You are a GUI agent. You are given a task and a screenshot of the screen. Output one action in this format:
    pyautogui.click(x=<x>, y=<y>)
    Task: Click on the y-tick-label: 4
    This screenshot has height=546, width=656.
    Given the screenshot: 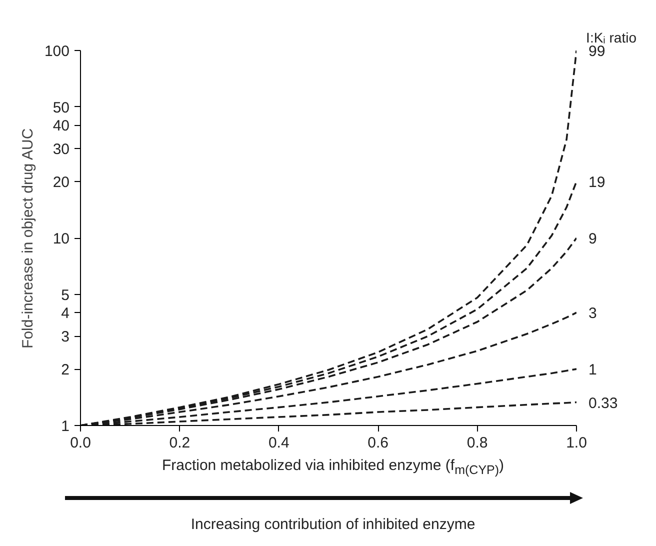 What is the action you would take?
    pyautogui.click(x=65, y=313)
    